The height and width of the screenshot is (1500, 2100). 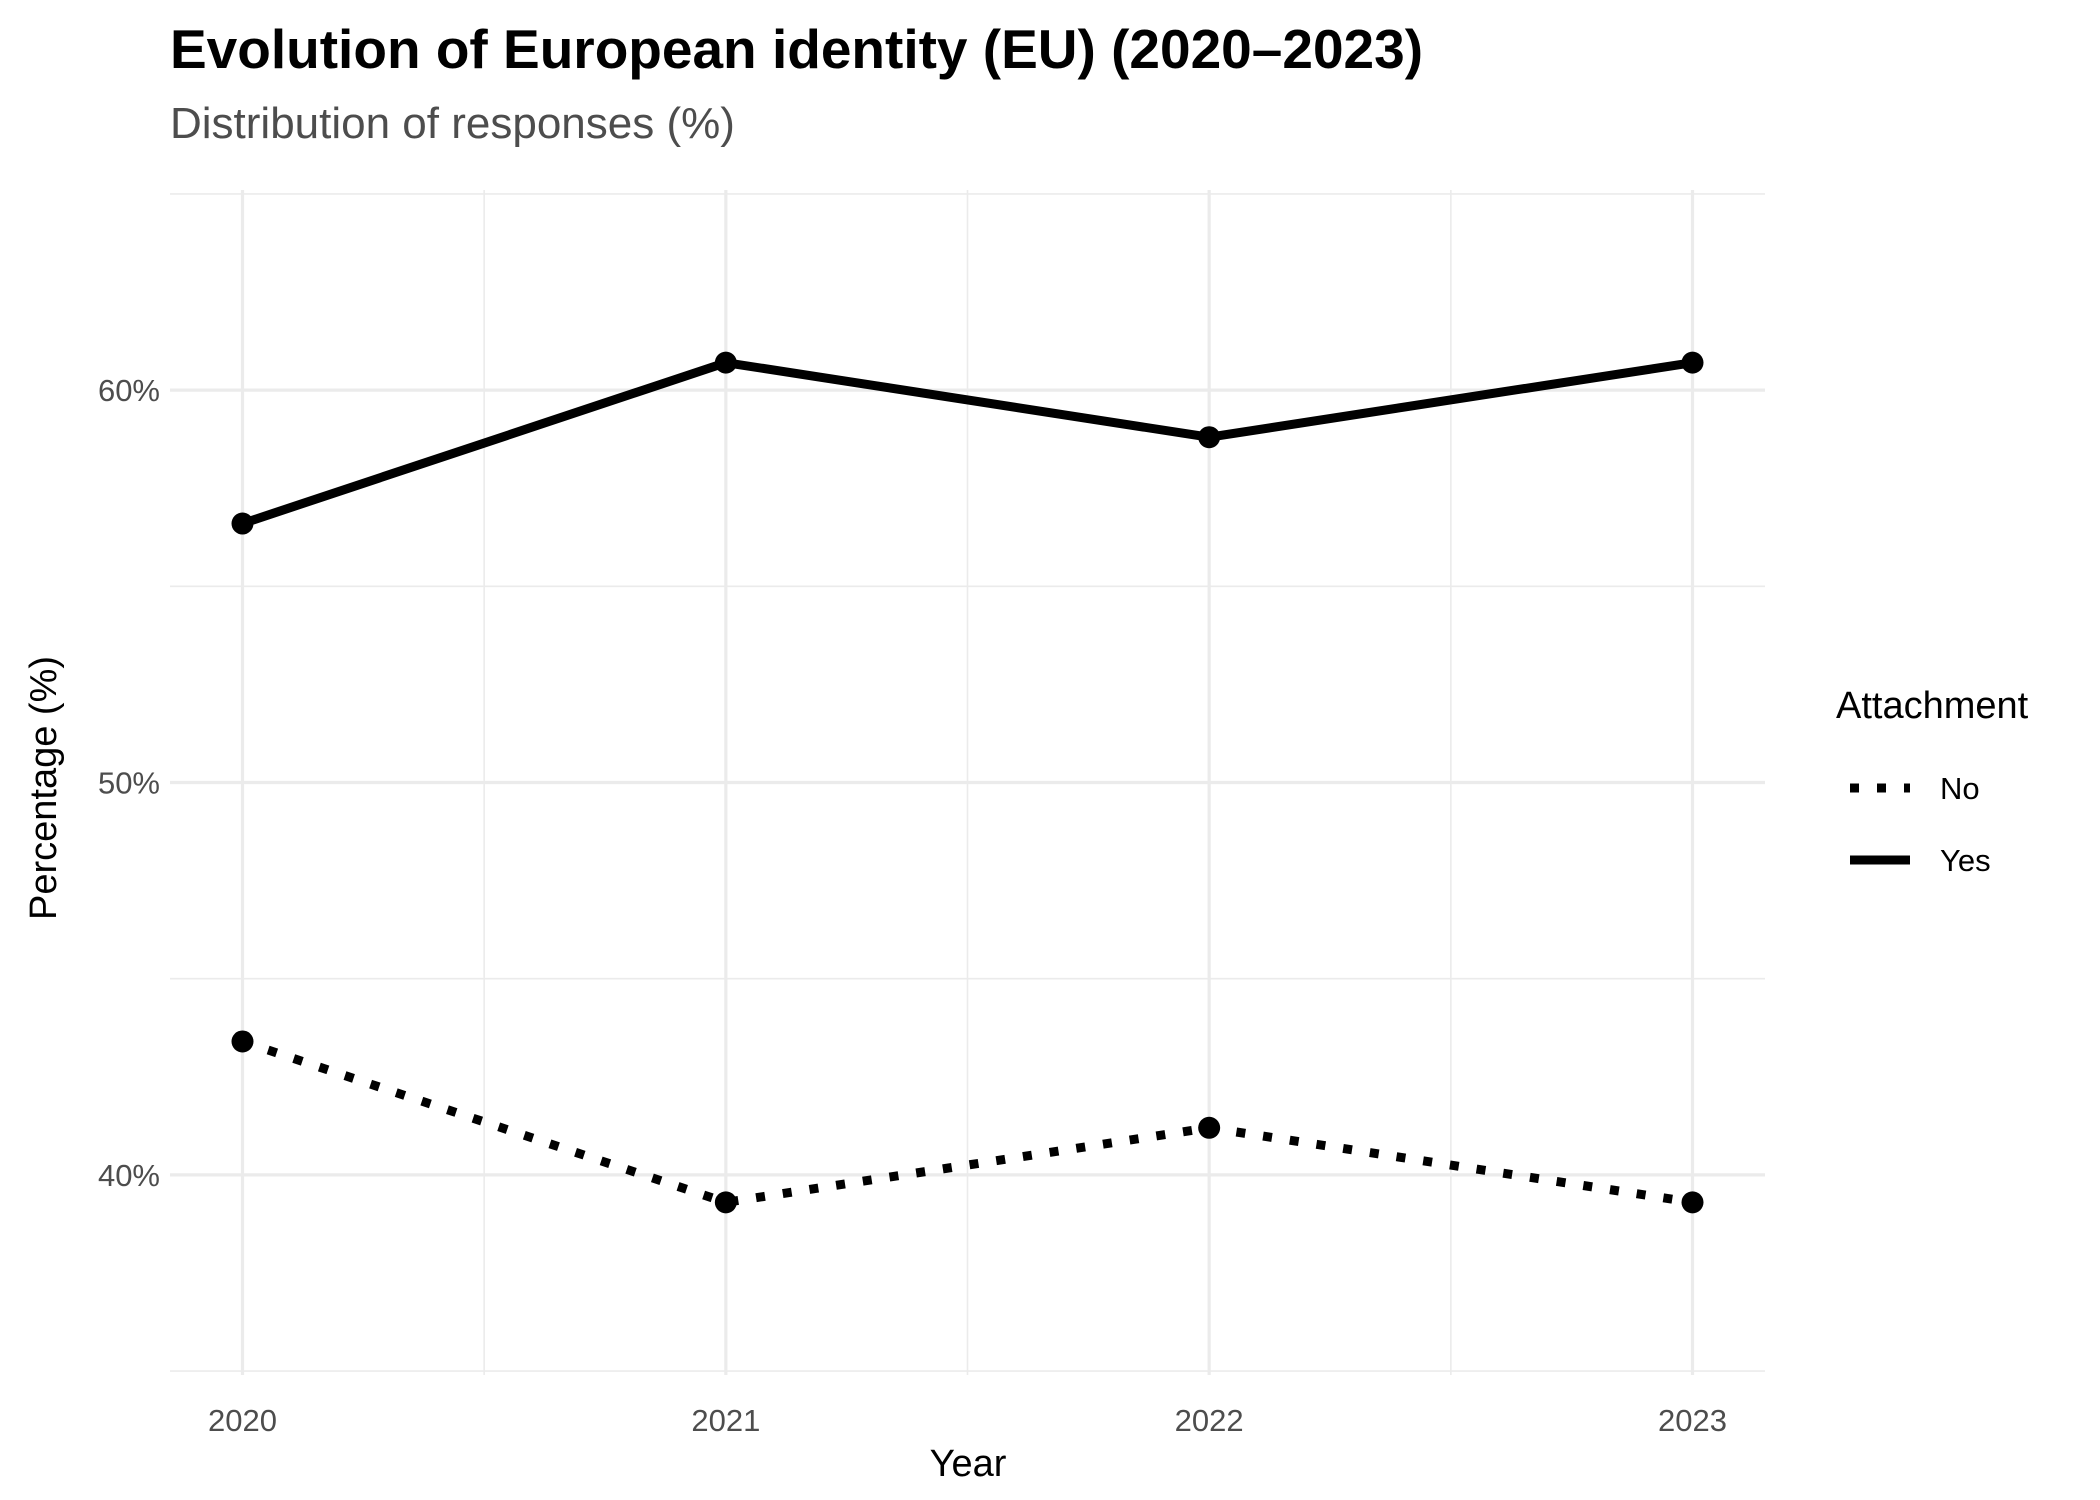 What do you see at coordinates (1209, 1420) in the screenshot?
I see `x-tick-label: 2022` at bounding box center [1209, 1420].